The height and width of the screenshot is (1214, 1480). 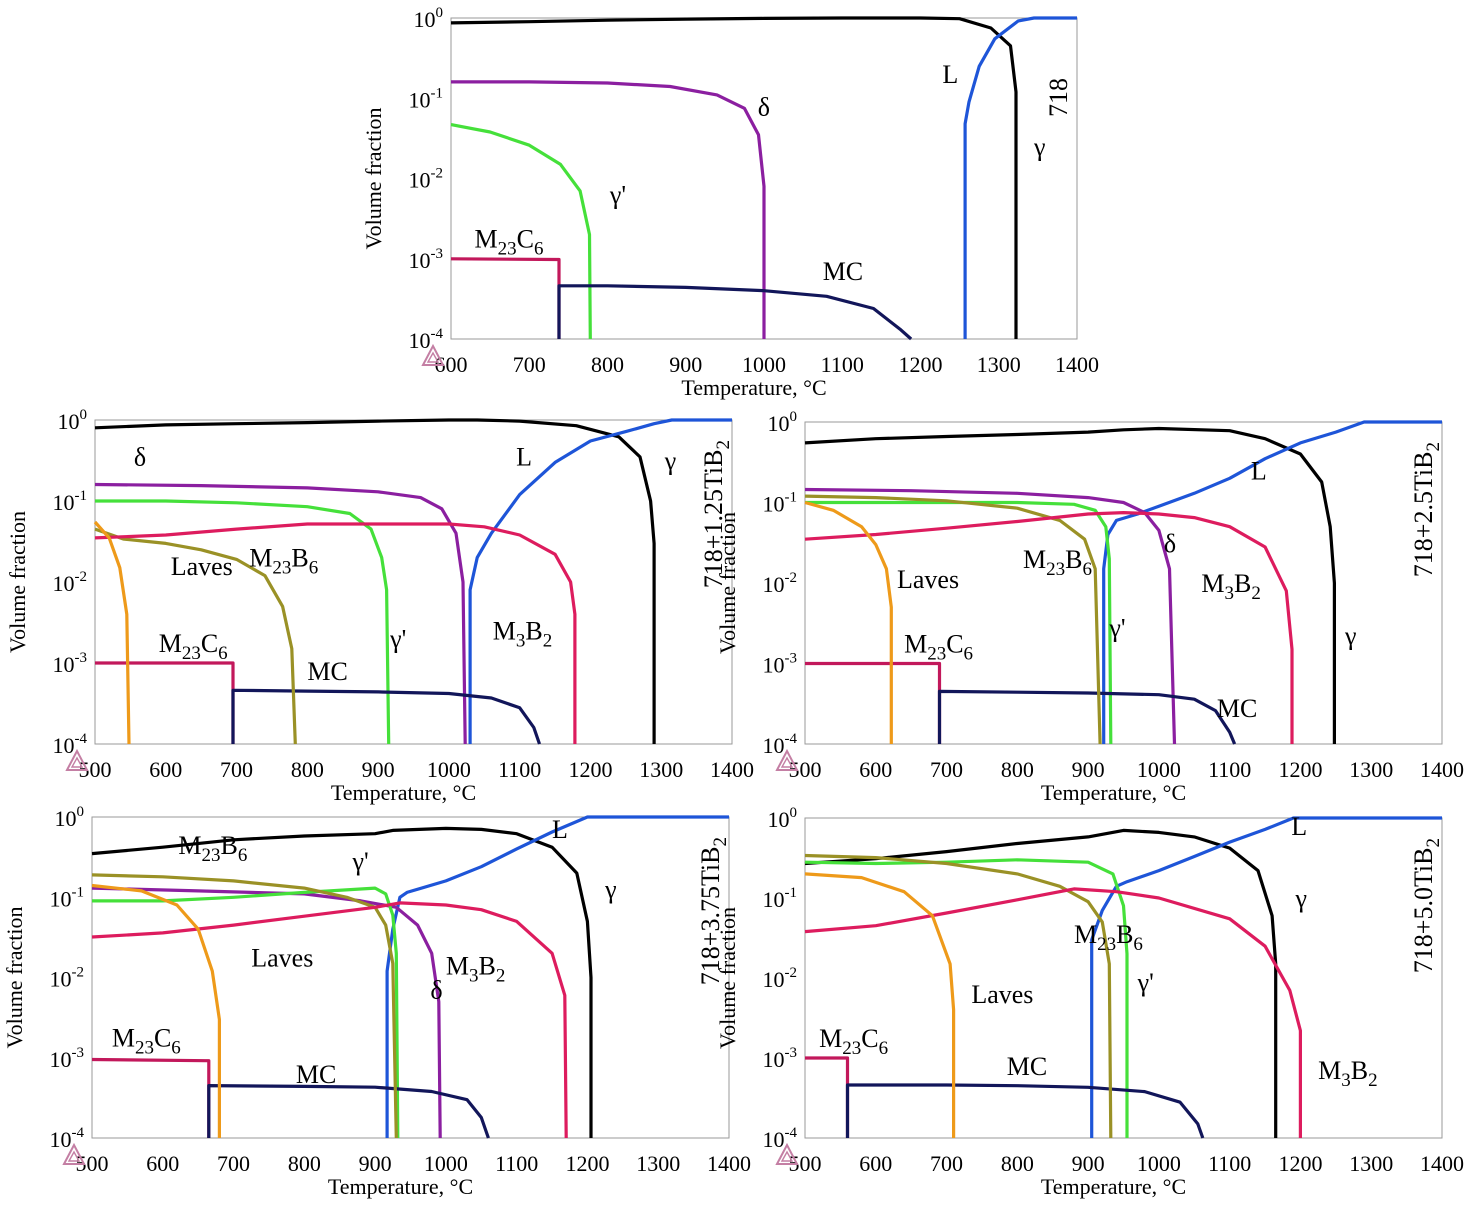 What do you see at coordinates (953, 619) in the screenshot?
I see `series-line-M23B6` at bounding box center [953, 619].